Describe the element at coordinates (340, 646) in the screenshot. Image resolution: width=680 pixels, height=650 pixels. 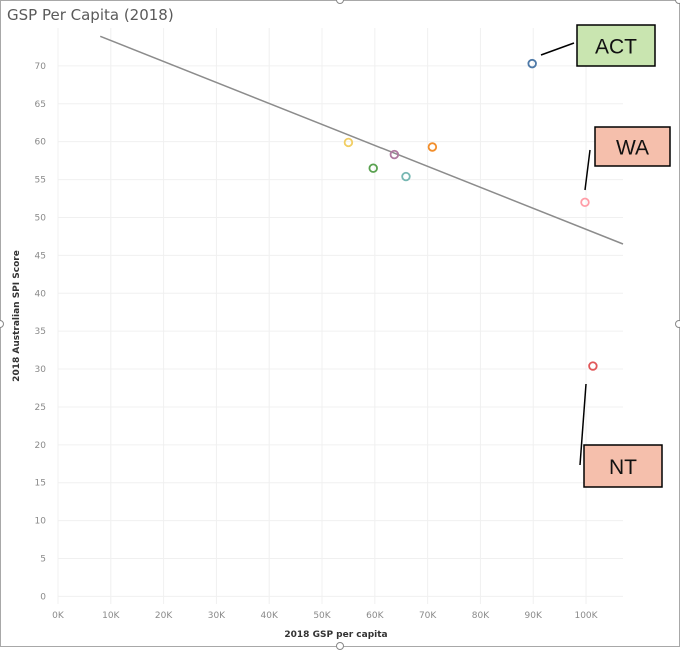
I see `resize-handle-bottom` at that location.